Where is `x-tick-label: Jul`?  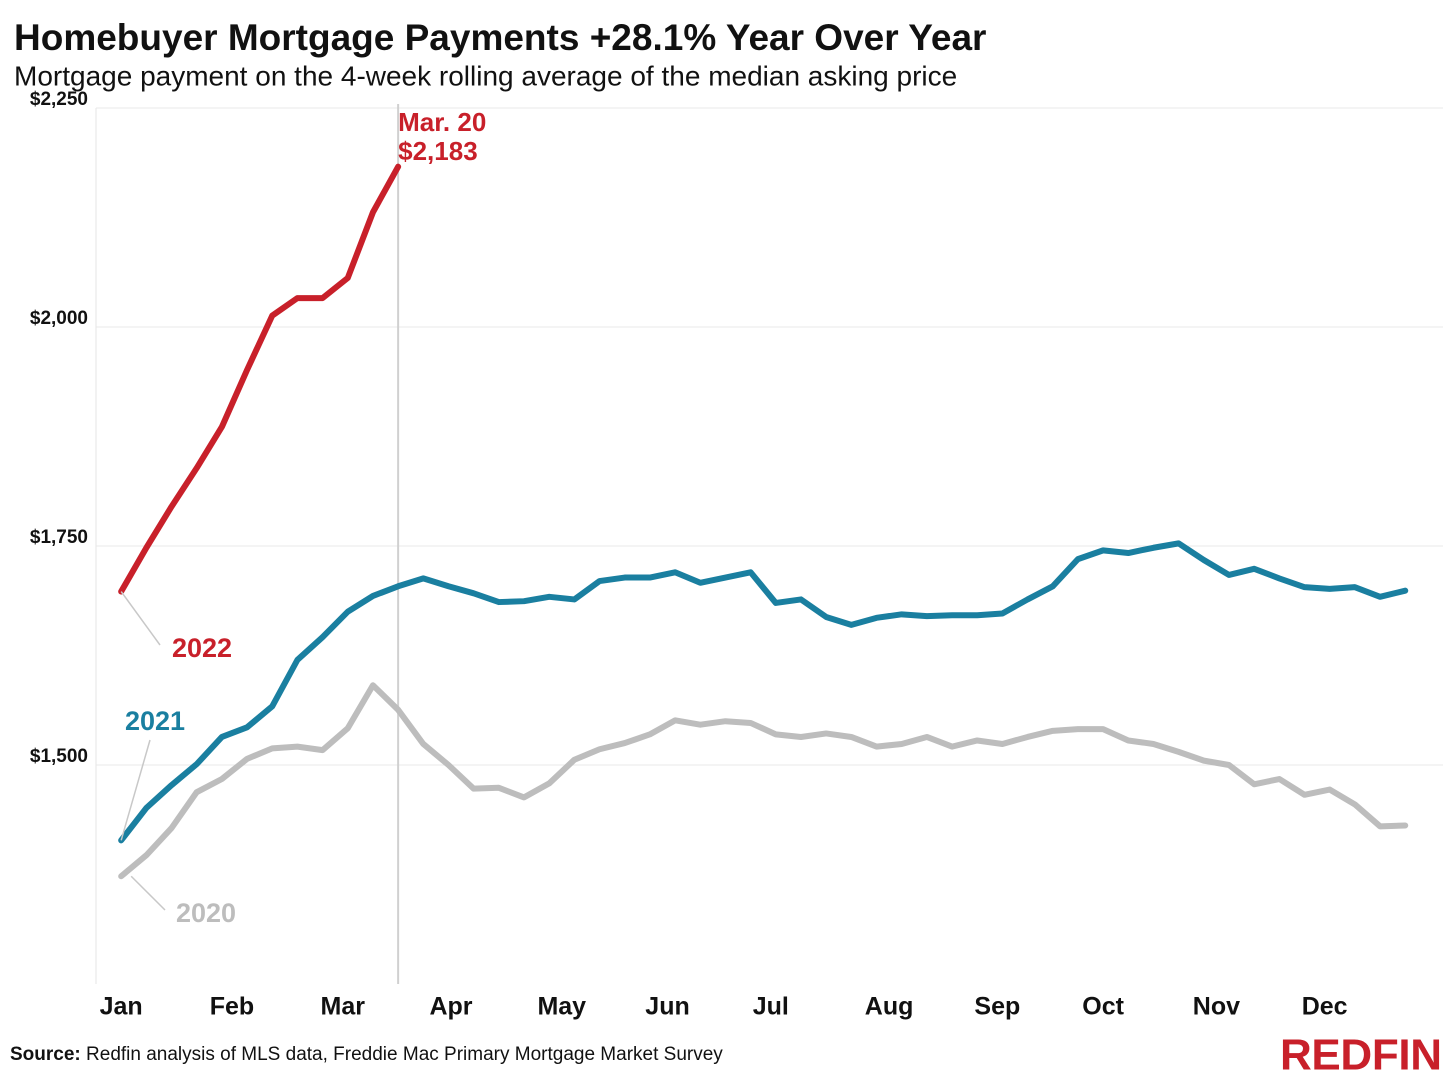 x-tick-label: Jul is located at coordinates (771, 1007).